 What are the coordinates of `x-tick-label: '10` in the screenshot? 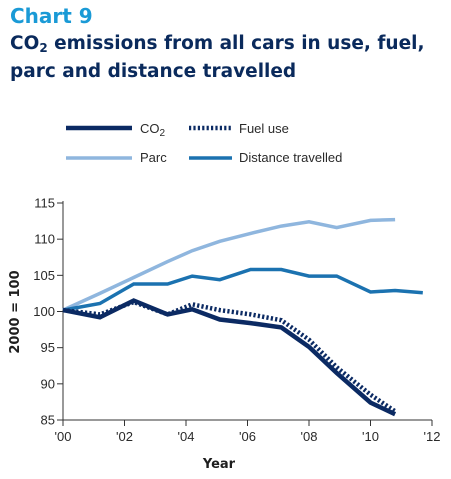 It's located at (370, 436).